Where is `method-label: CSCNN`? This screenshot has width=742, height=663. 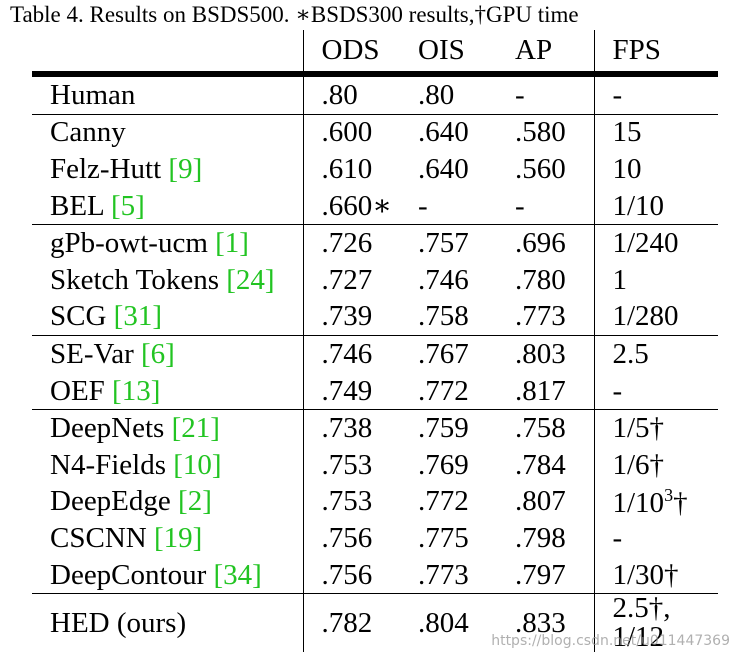 method-label: CSCNN is located at coordinates (102, 537).